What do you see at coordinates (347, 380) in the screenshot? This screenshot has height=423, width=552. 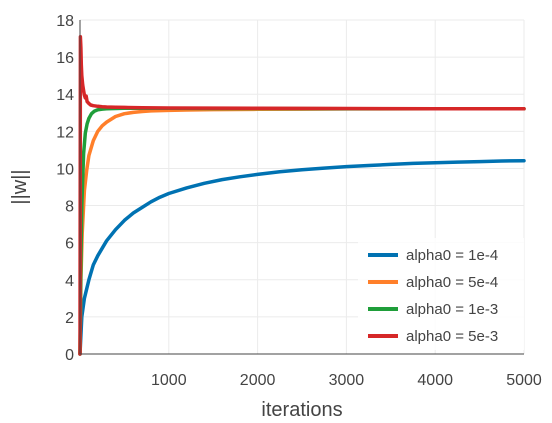 I see `x-tick-label: 3000` at bounding box center [347, 380].